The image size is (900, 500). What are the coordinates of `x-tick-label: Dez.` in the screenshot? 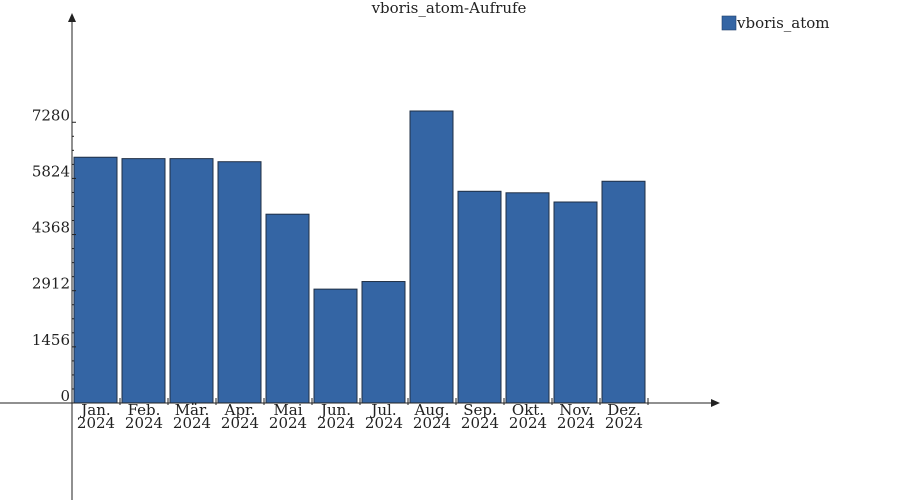 It's located at (624, 410).